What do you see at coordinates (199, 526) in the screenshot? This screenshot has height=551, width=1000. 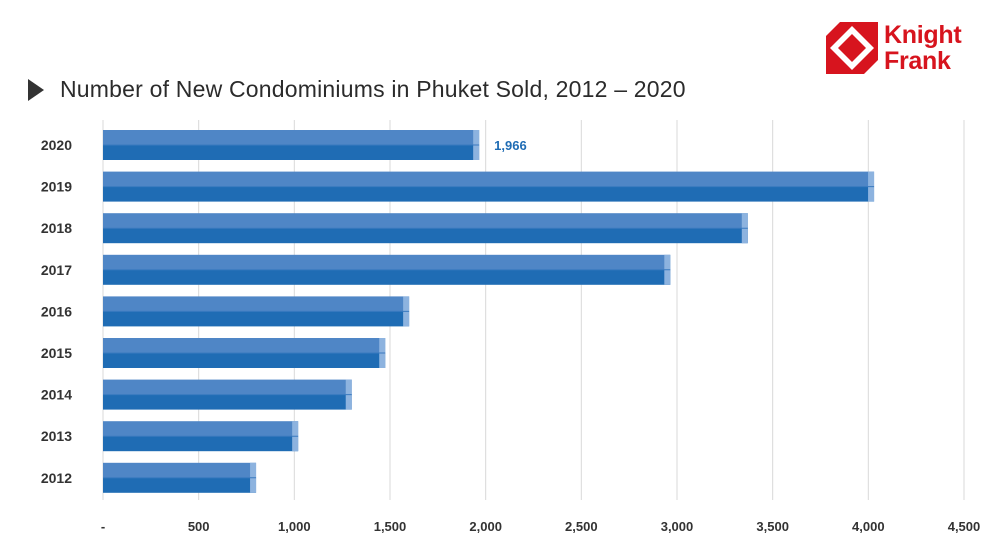 I see `x-tick-label: 500` at bounding box center [199, 526].